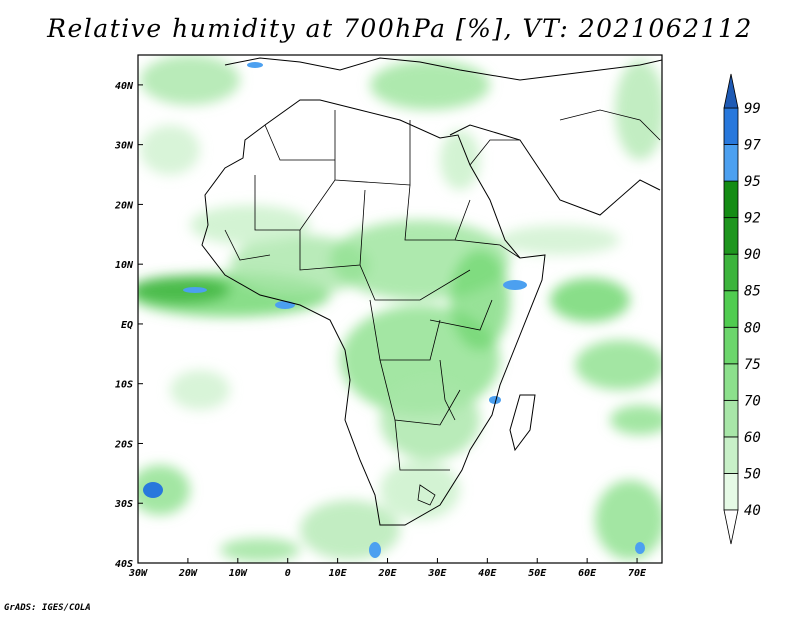 The width and height of the screenshot is (800, 618). What do you see at coordinates (124, 205) in the screenshot?
I see `lat-tick-label: 20N` at bounding box center [124, 205].